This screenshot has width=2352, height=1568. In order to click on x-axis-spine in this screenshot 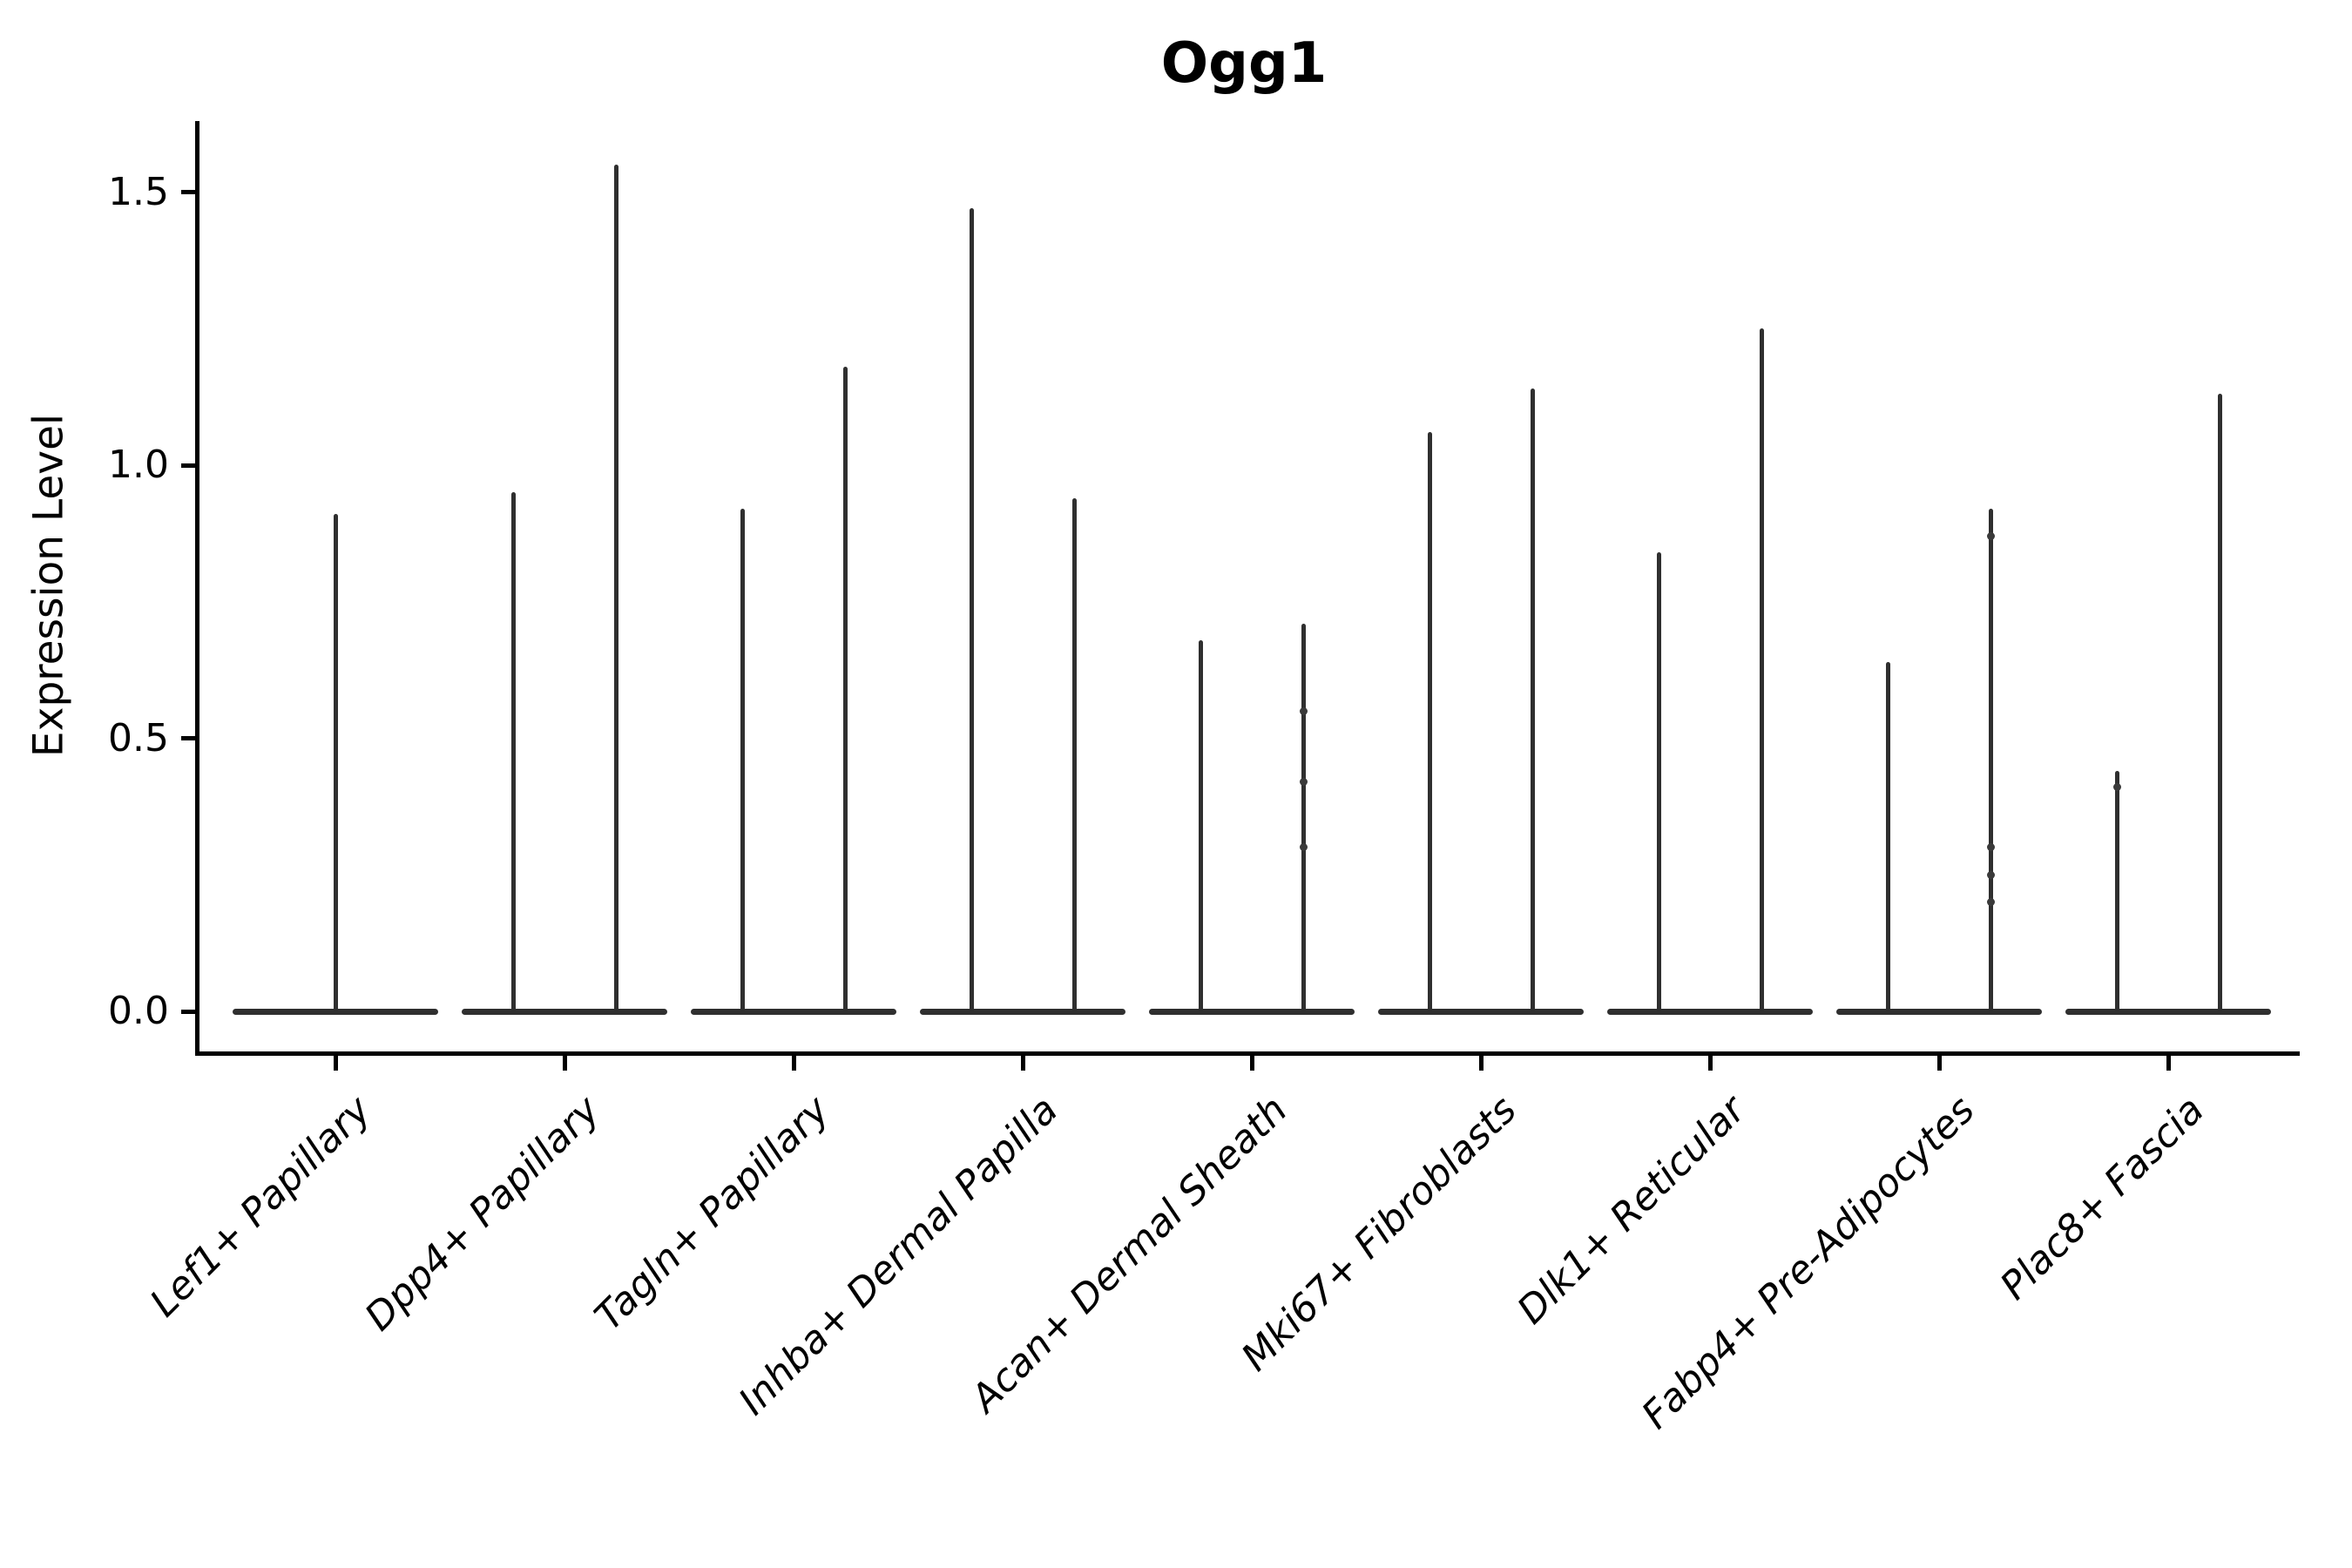, I will do `click(1247, 1054)`.